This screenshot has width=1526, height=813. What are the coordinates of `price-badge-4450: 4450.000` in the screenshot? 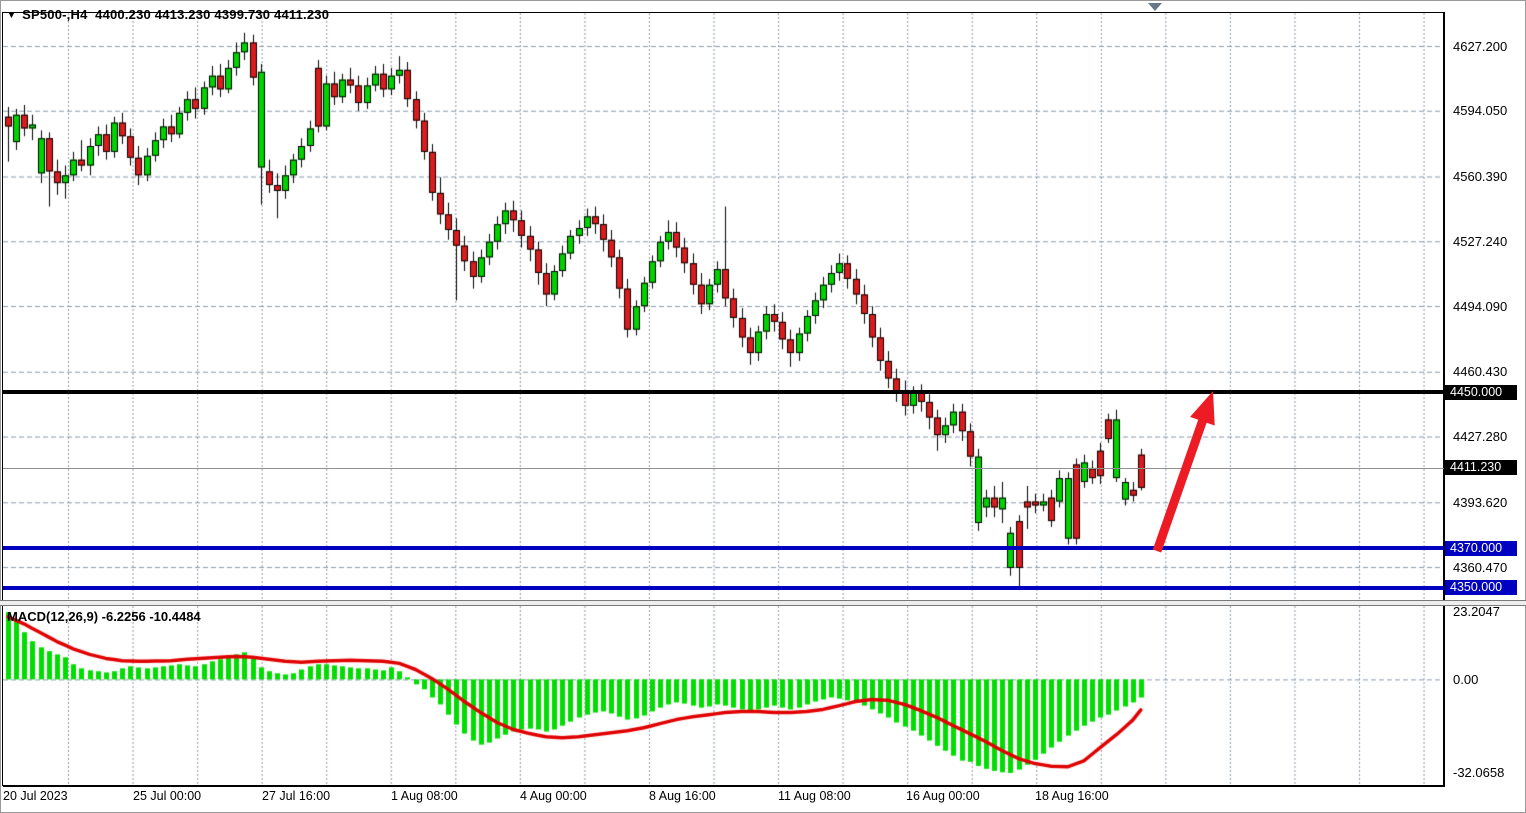 It's located at (1481, 392).